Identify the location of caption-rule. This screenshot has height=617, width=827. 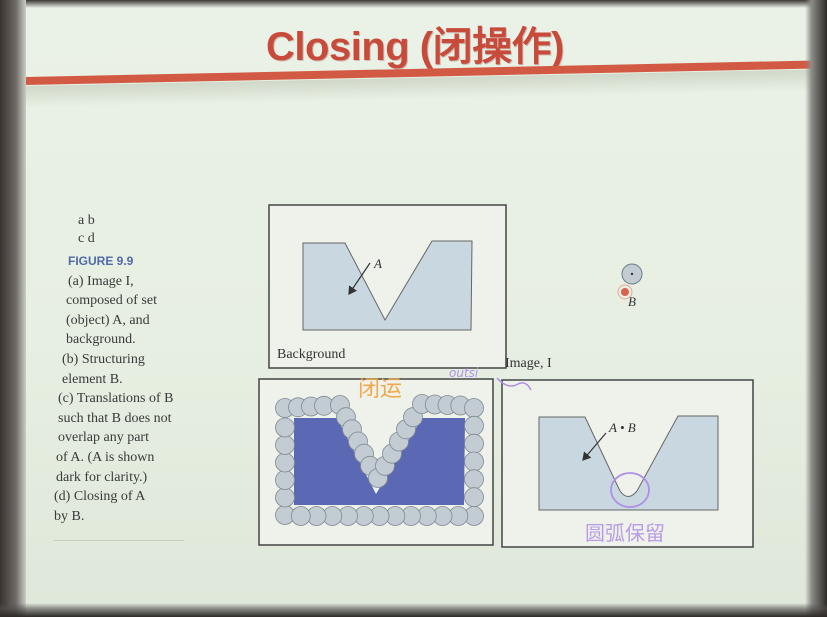
(119, 540).